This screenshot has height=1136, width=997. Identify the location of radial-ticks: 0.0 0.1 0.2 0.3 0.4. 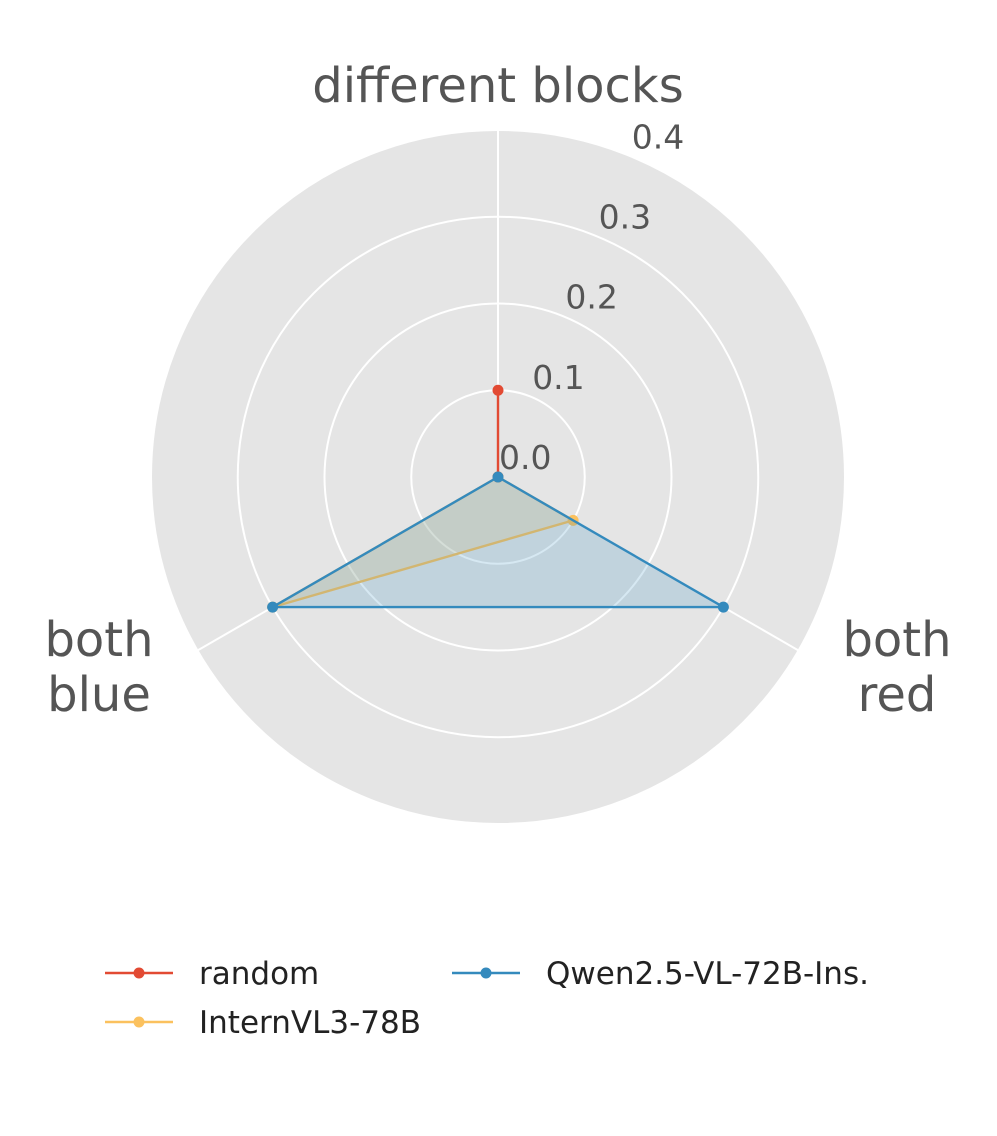
(591, 297).